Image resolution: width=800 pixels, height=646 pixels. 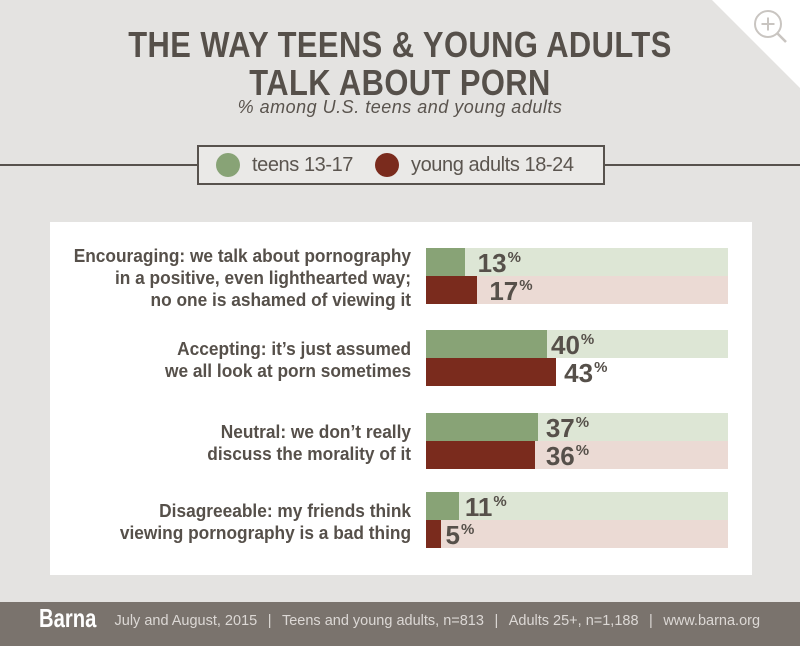 What do you see at coordinates (400, 82) in the screenshot?
I see `title-line-2: TALK ABOUT PORN` at bounding box center [400, 82].